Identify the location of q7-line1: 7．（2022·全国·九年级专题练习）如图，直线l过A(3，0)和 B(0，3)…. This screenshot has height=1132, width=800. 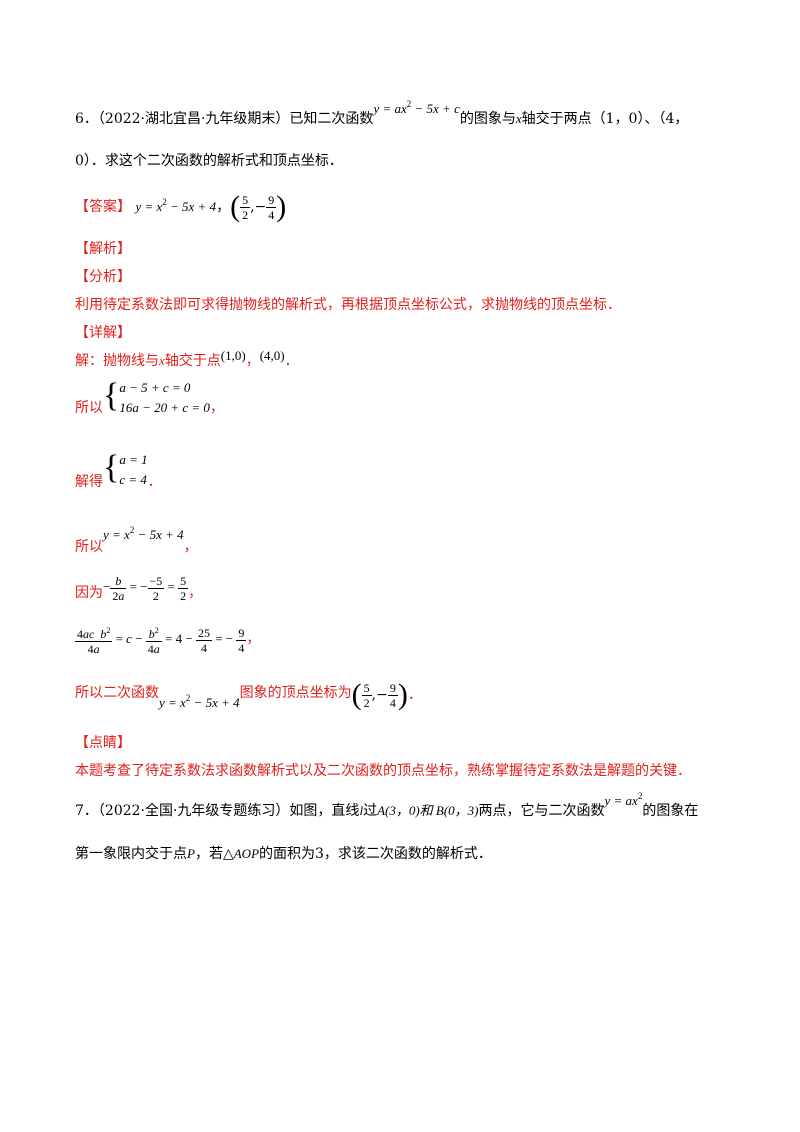
(387, 805).